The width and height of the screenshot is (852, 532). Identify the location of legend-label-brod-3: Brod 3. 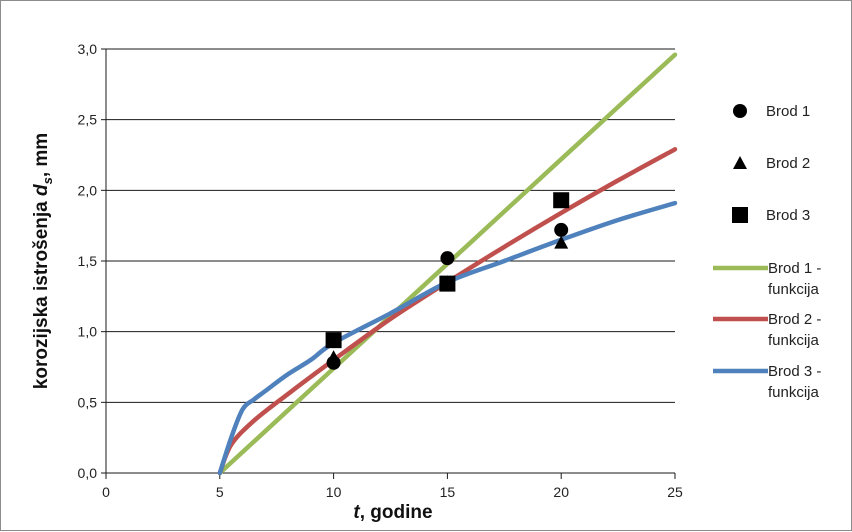
(788, 215).